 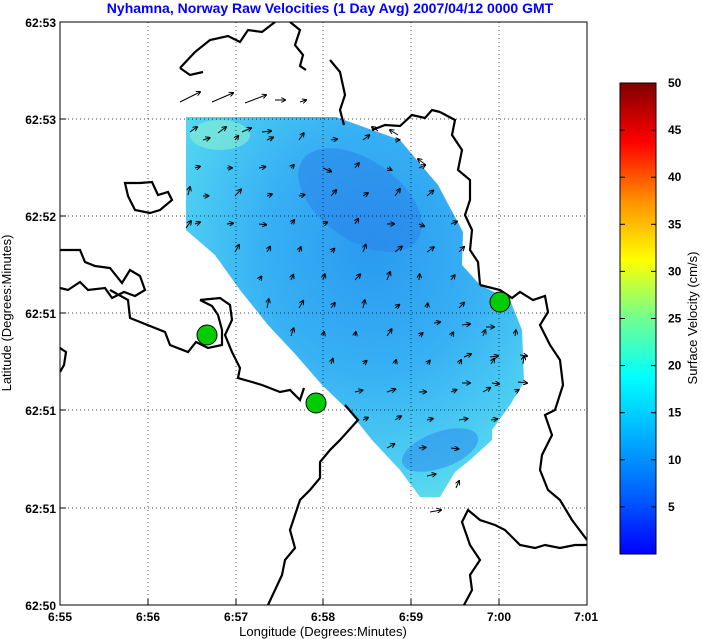 I want to click on x-tick-label: 7:01, so click(x=586, y=617).